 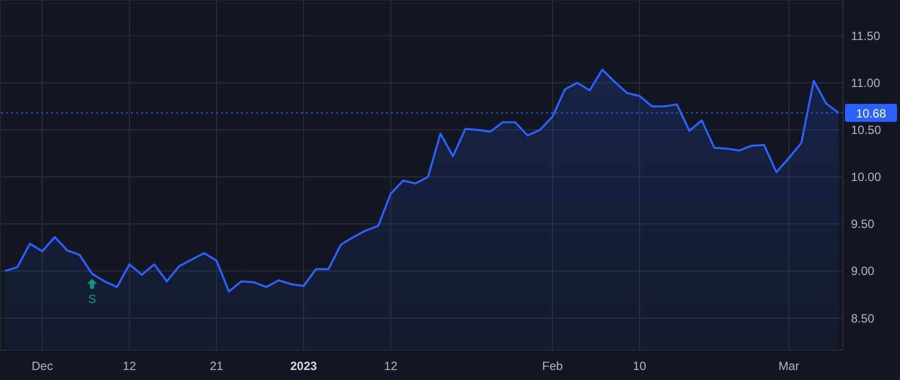 What do you see at coordinates (217, 366) in the screenshot?
I see `x-tick-label: 21` at bounding box center [217, 366].